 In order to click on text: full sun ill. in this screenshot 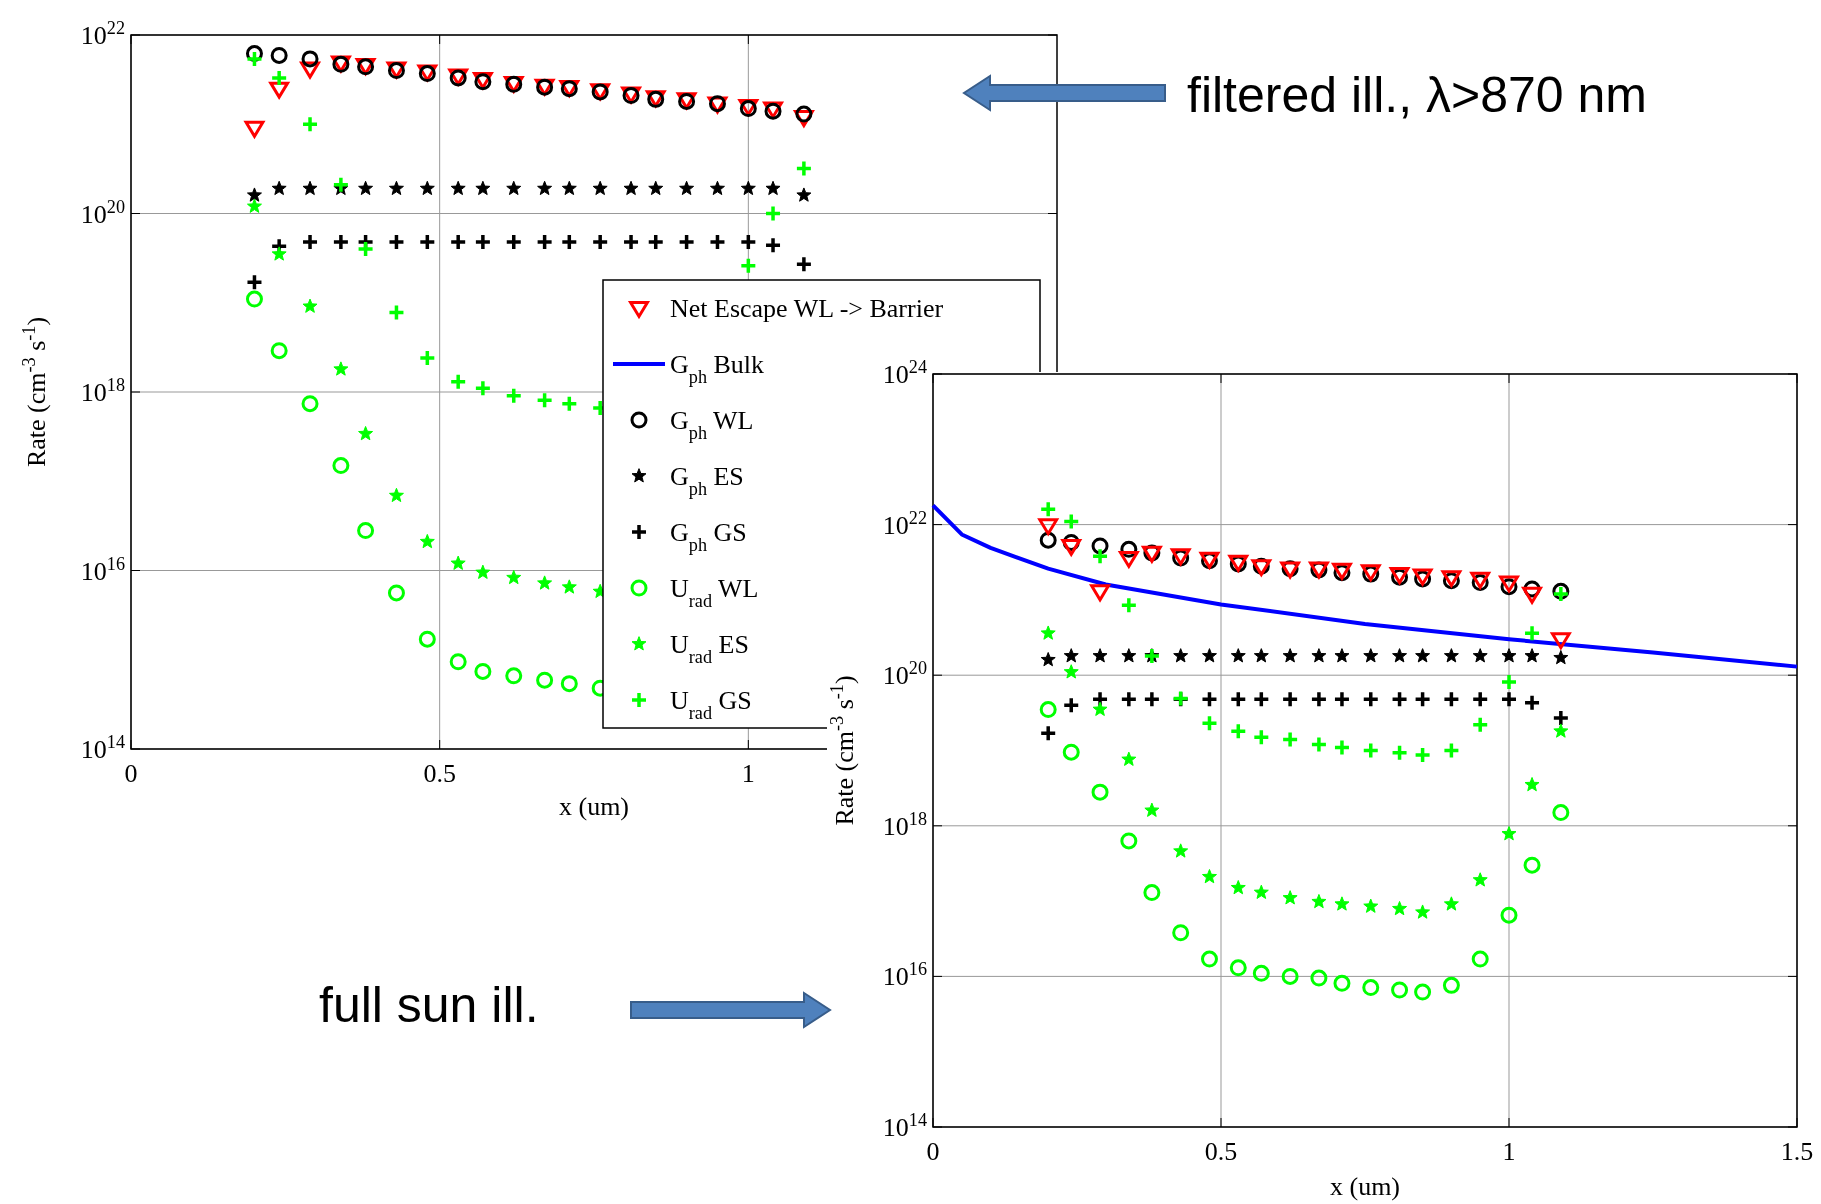, I will do `click(429, 1005)`.